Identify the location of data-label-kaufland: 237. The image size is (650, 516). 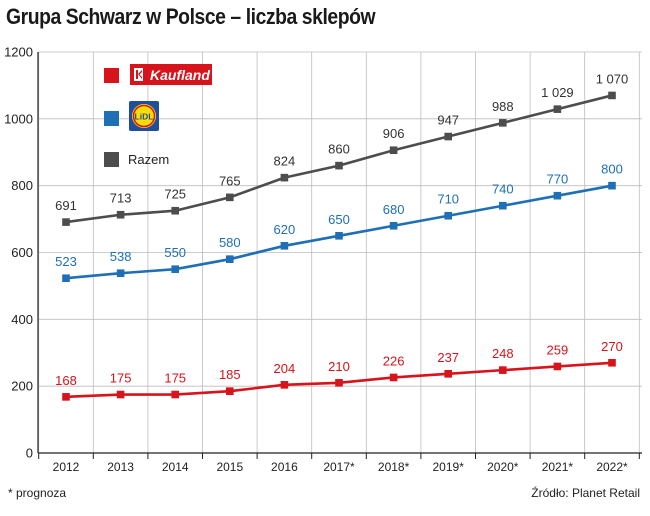
(448, 357).